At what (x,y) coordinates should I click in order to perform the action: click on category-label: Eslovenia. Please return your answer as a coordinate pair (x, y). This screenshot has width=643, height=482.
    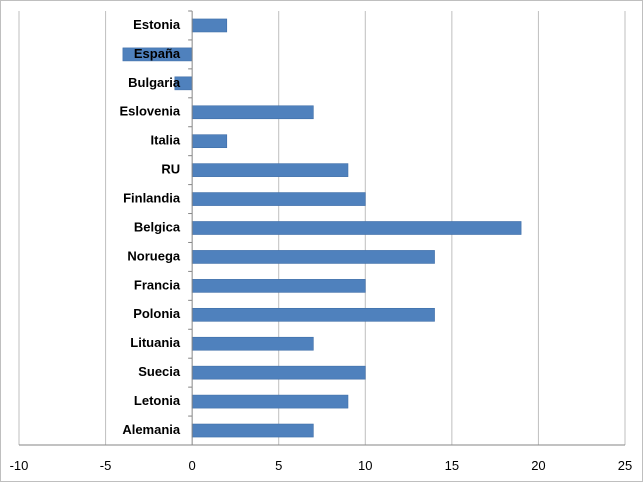
    Looking at the image, I should click on (149, 111).